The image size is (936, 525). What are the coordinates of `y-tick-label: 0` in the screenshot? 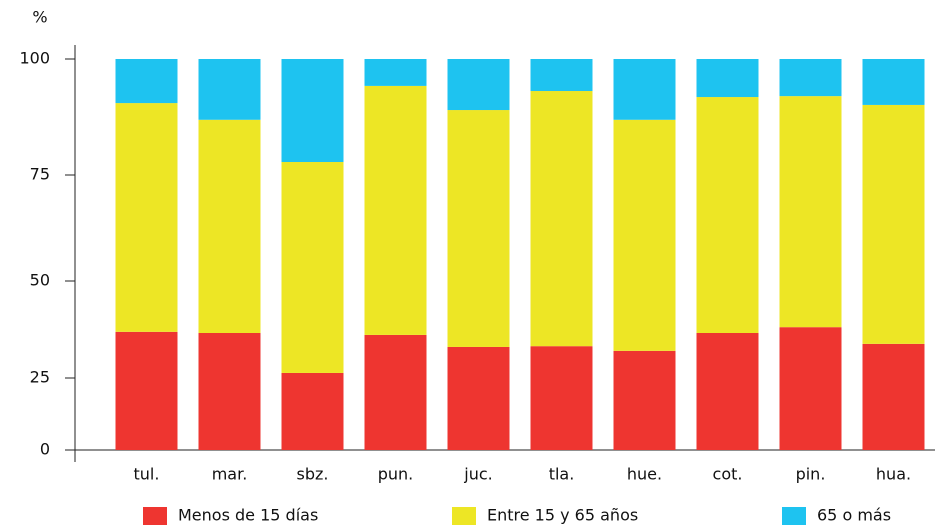 It's located at (45, 449).